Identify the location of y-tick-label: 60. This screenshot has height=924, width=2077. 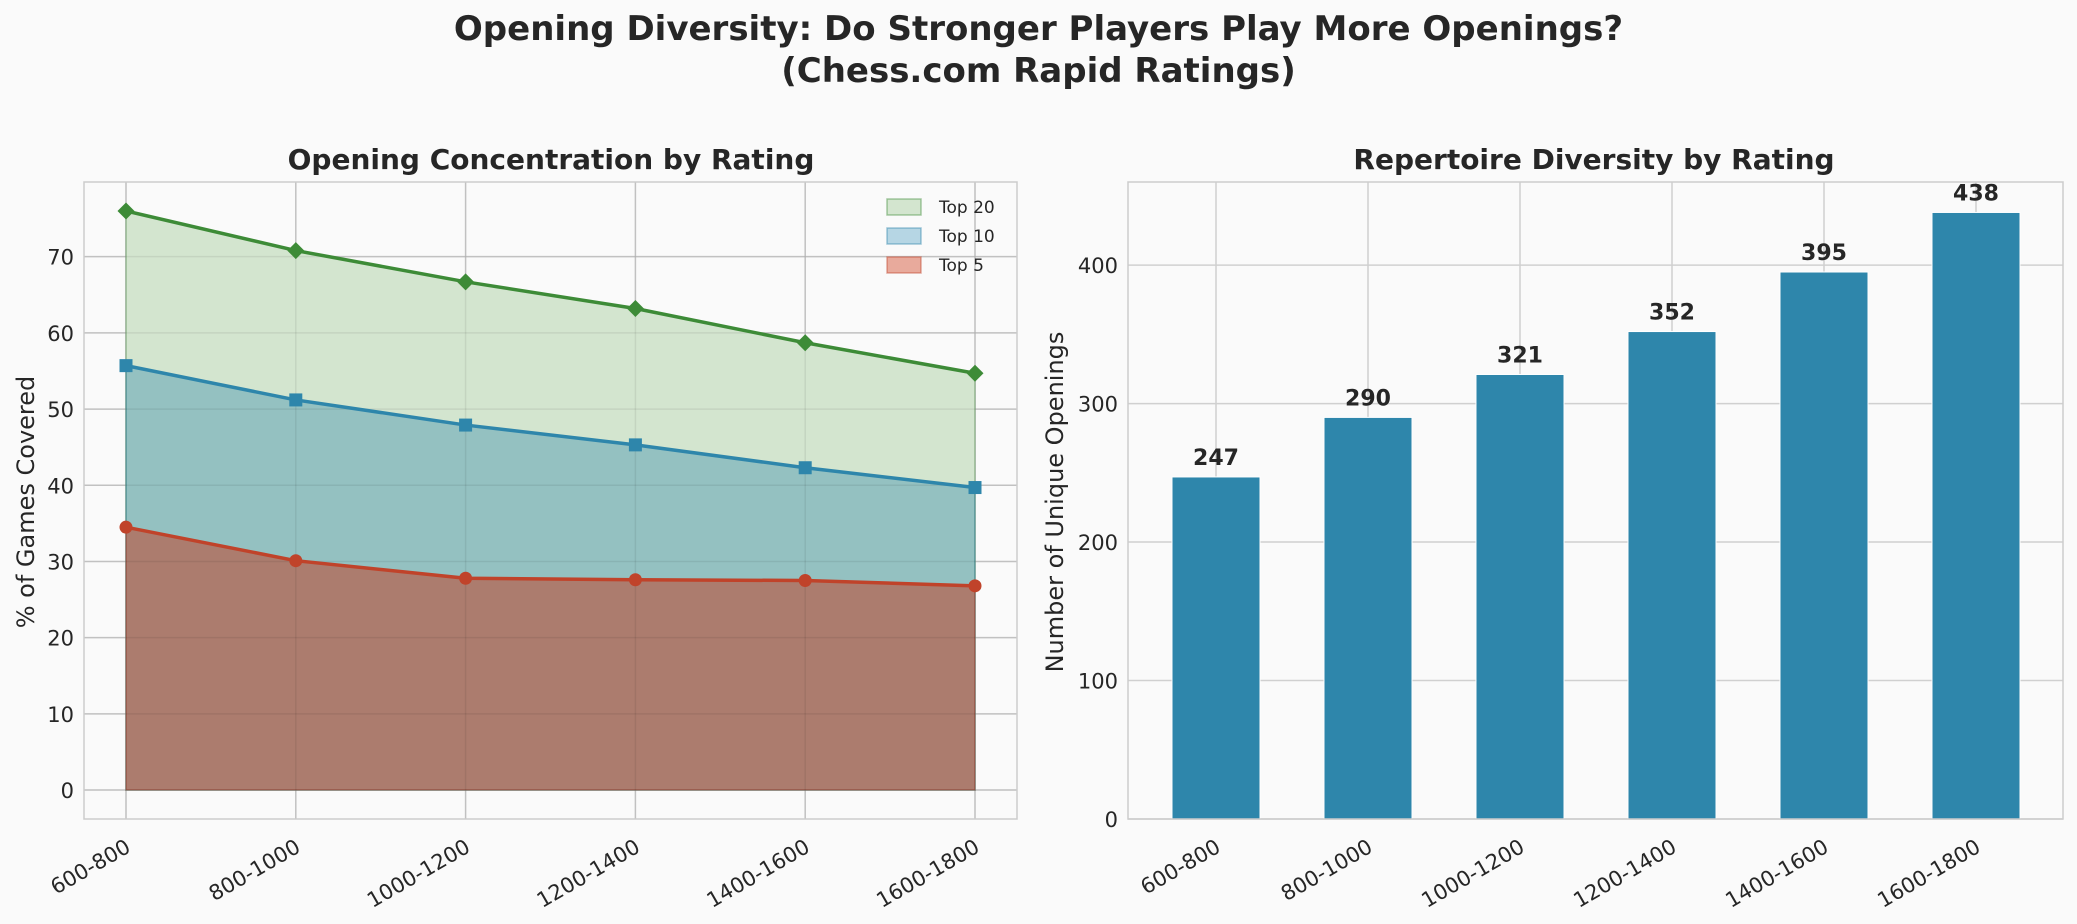
(60, 334).